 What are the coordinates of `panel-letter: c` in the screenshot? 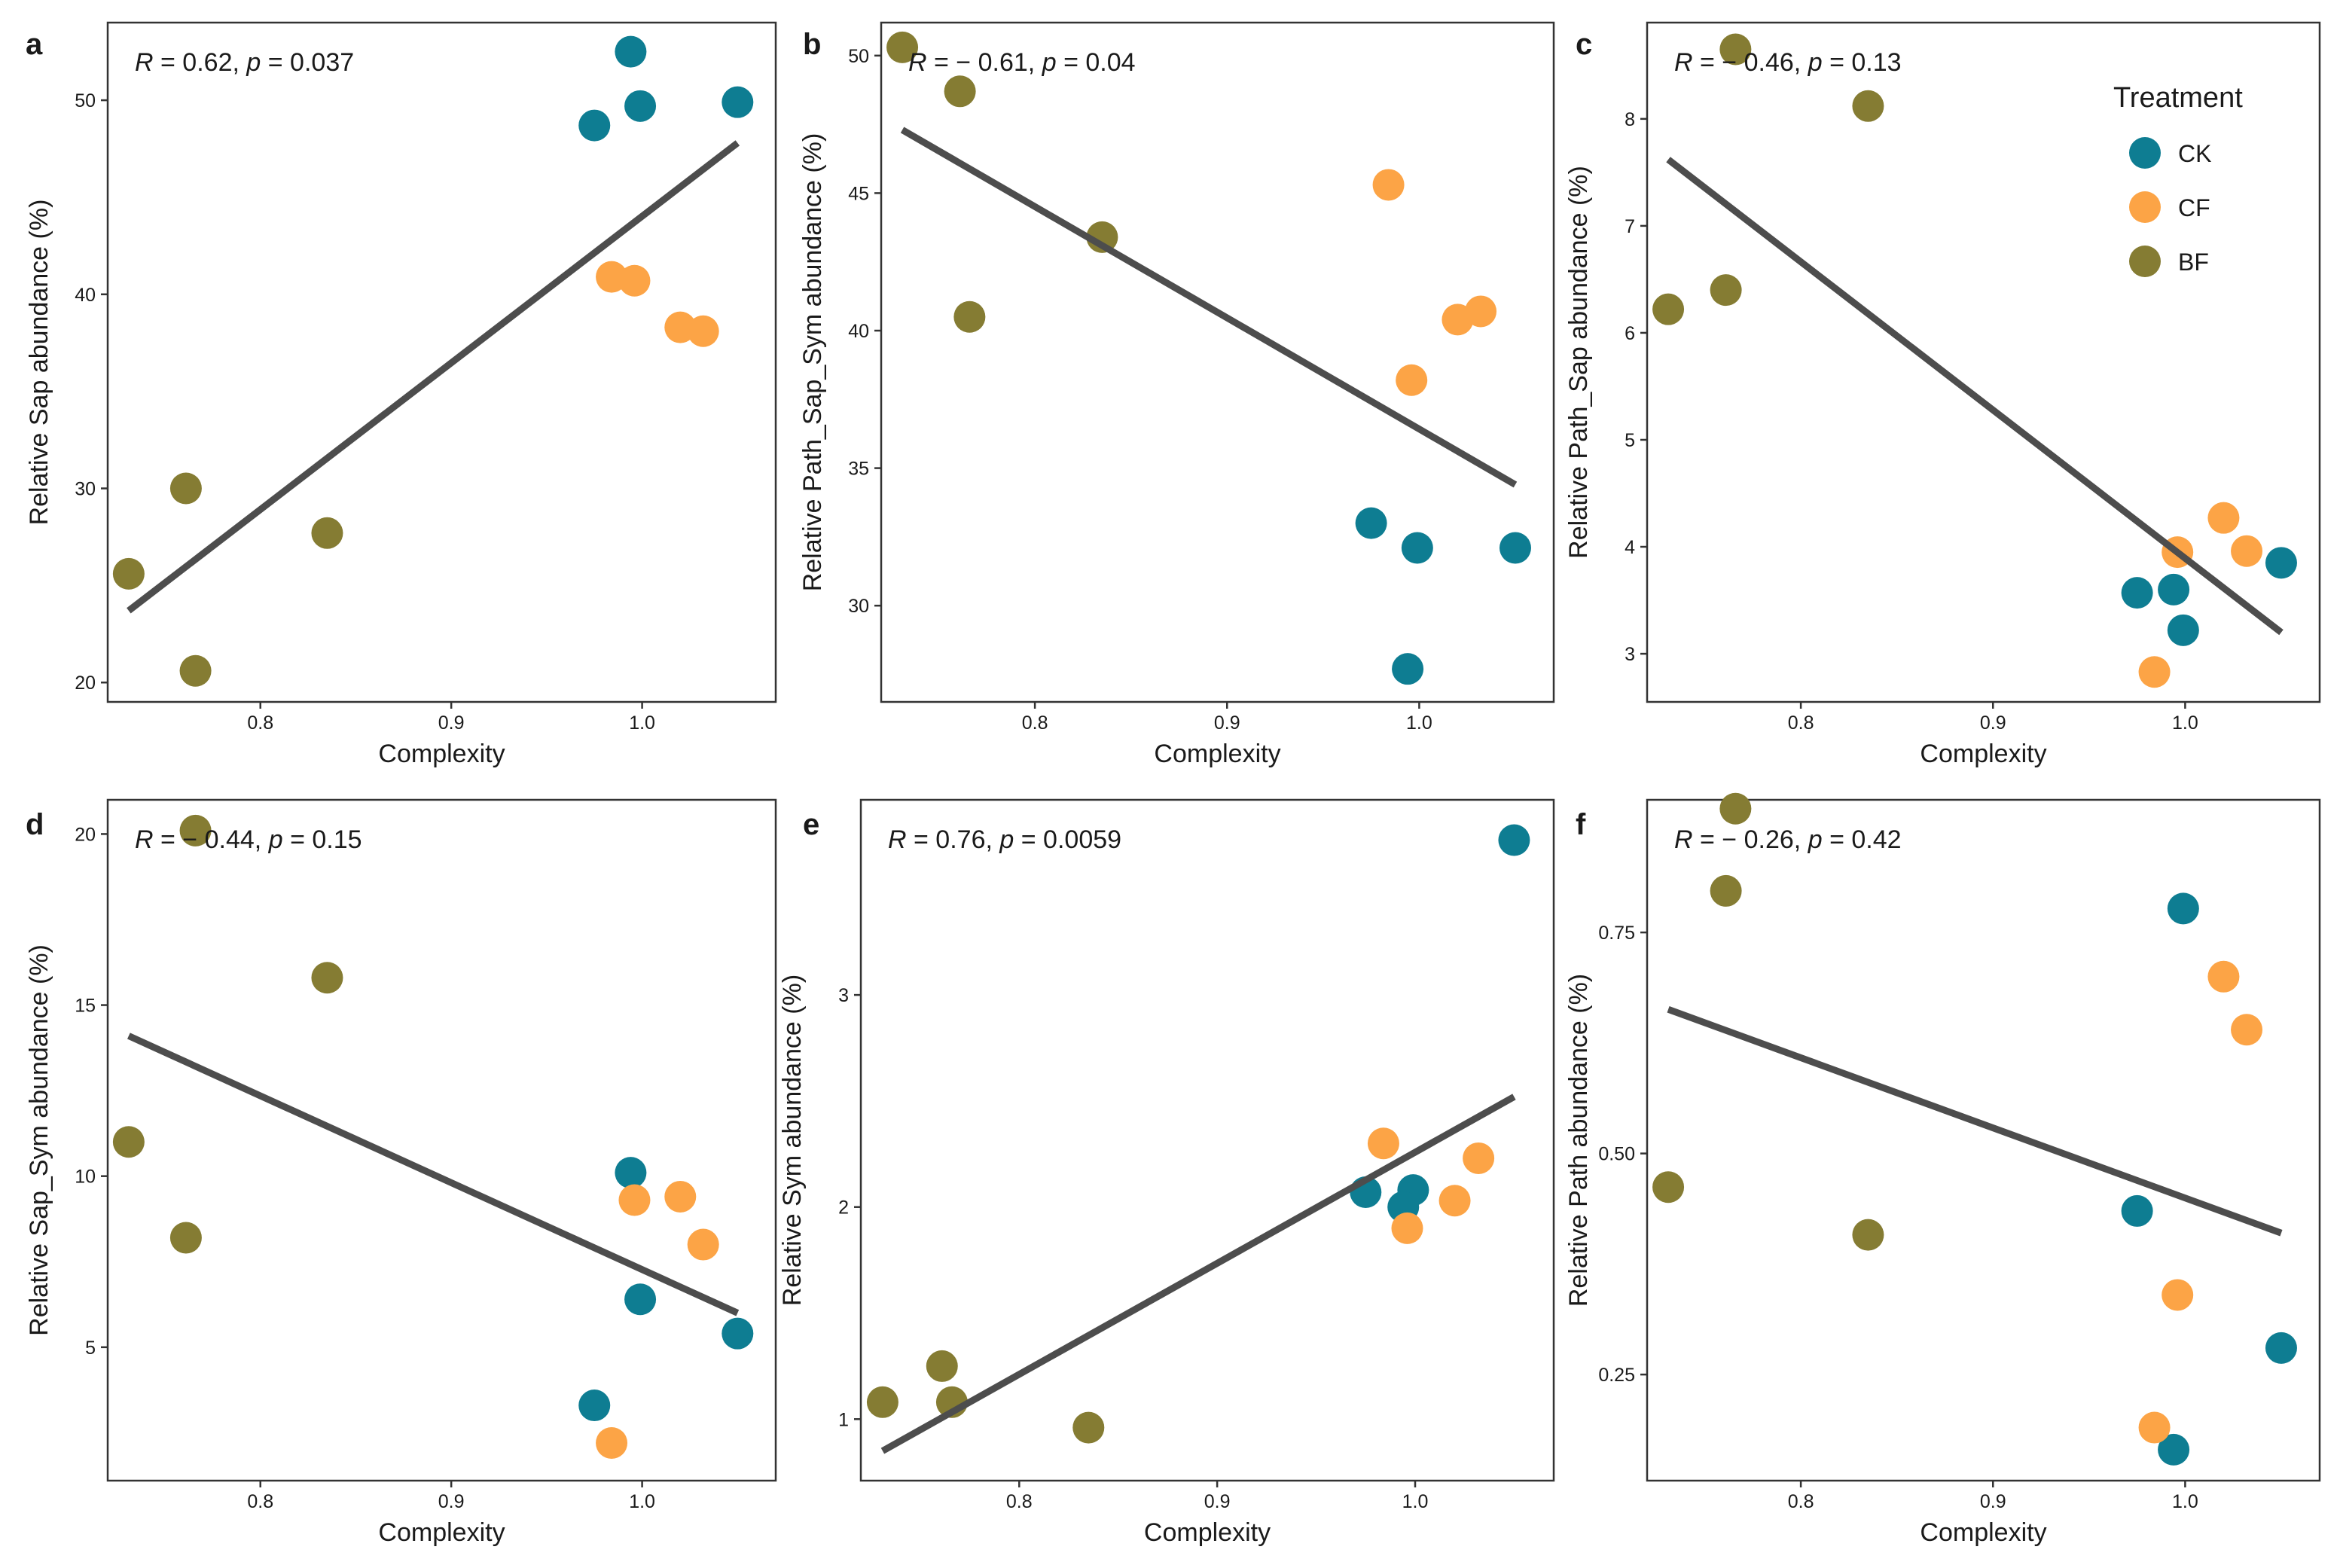 It's located at (1584, 44).